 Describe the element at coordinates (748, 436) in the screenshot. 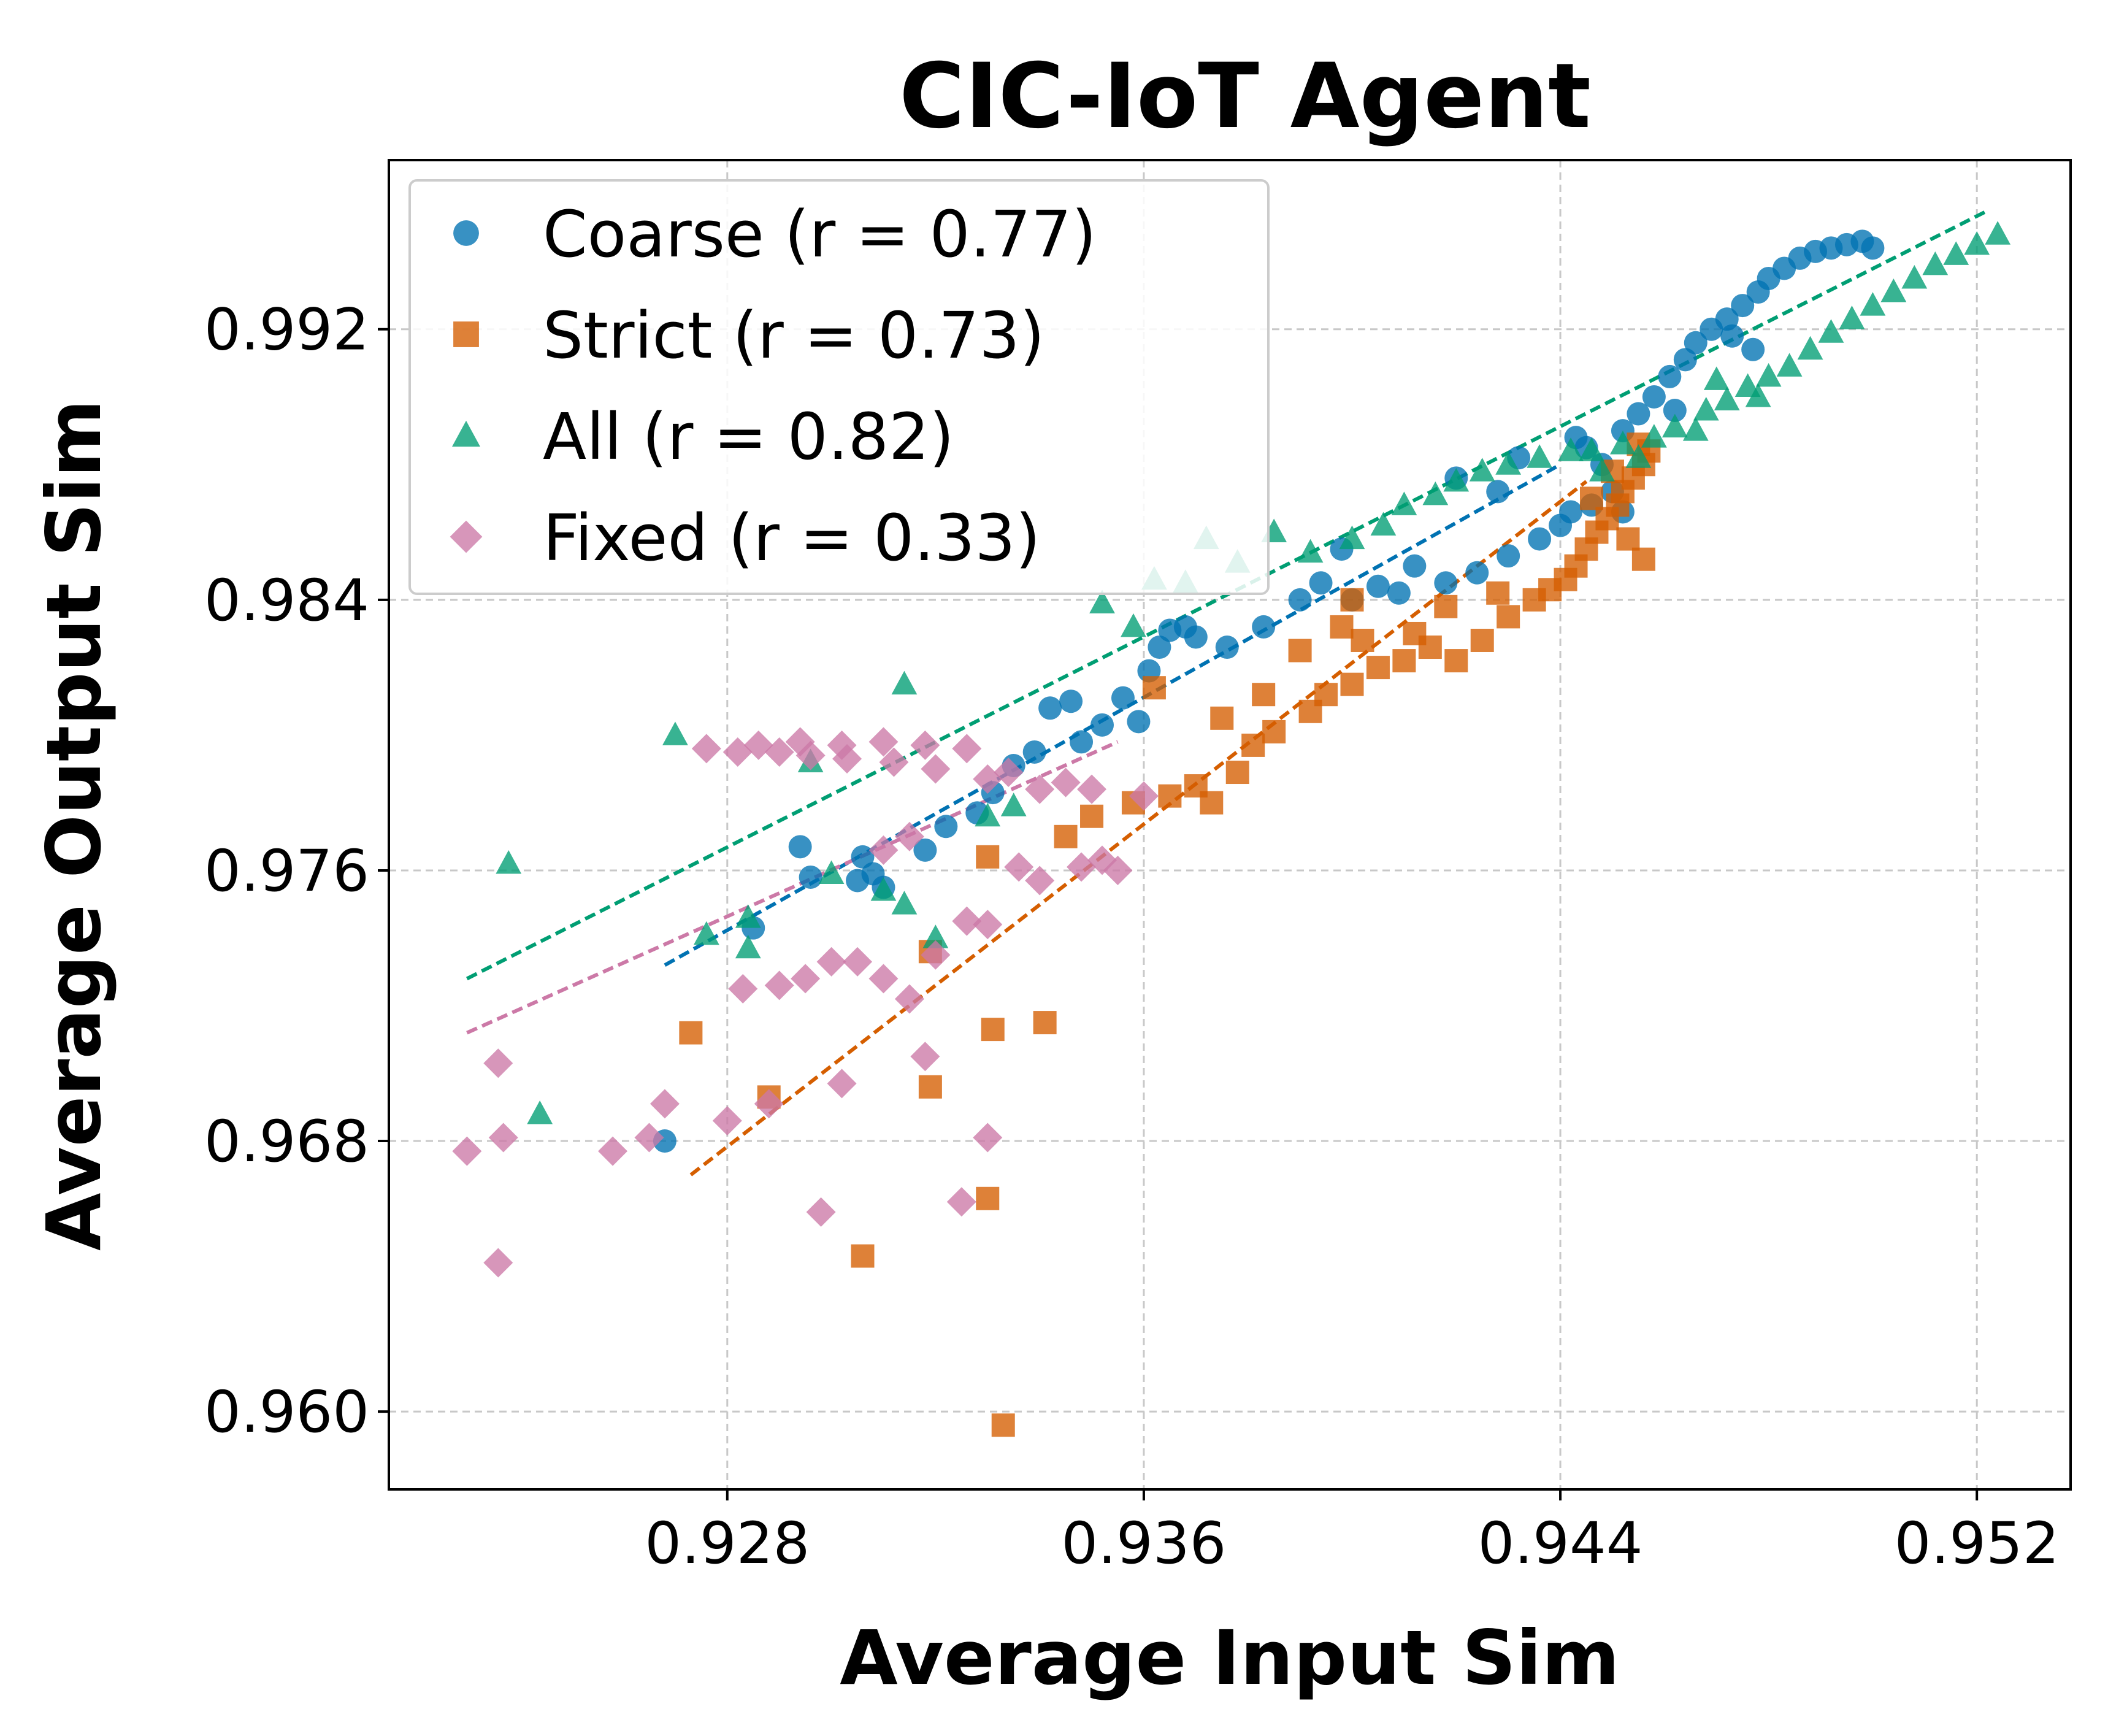

I see `legend-label-triangle: All (r = 0.82)` at that location.